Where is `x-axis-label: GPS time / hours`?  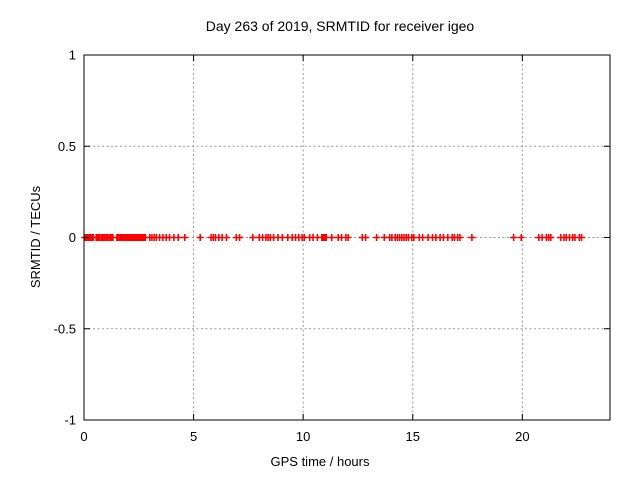 x-axis-label: GPS time / hours is located at coordinates (320, 461).